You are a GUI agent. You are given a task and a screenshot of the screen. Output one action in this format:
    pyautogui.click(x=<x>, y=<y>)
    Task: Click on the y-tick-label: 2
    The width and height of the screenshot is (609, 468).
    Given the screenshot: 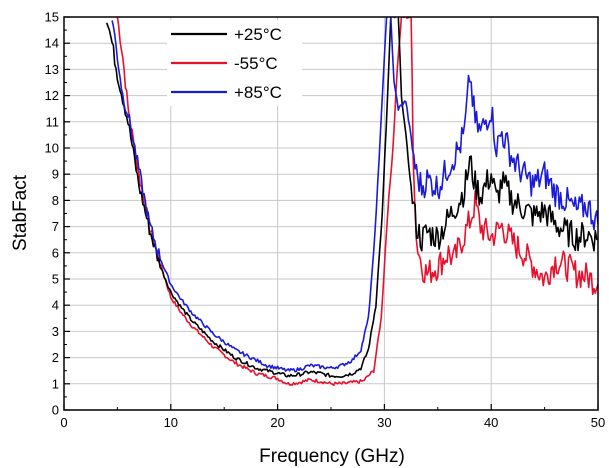 What is the action you would take?
    pyautogui.click(x=55, y=357)
    